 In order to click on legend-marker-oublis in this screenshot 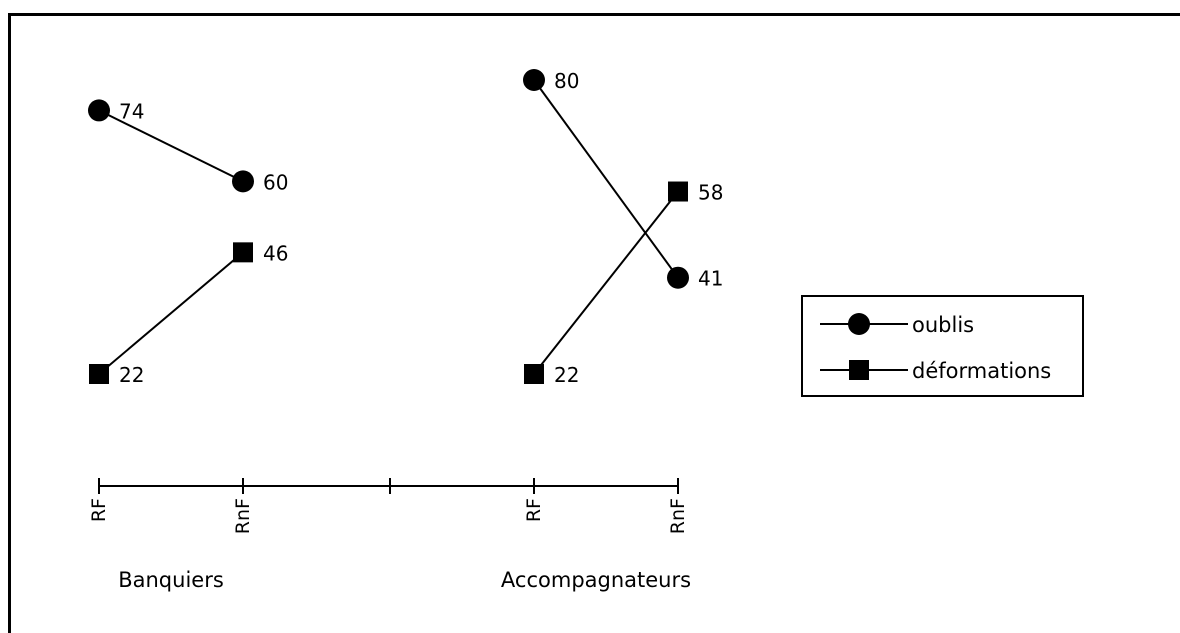, I will do `click(859, 324)`.